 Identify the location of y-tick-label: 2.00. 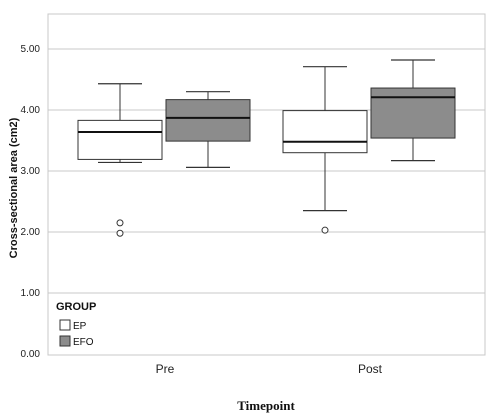
(31, 232).